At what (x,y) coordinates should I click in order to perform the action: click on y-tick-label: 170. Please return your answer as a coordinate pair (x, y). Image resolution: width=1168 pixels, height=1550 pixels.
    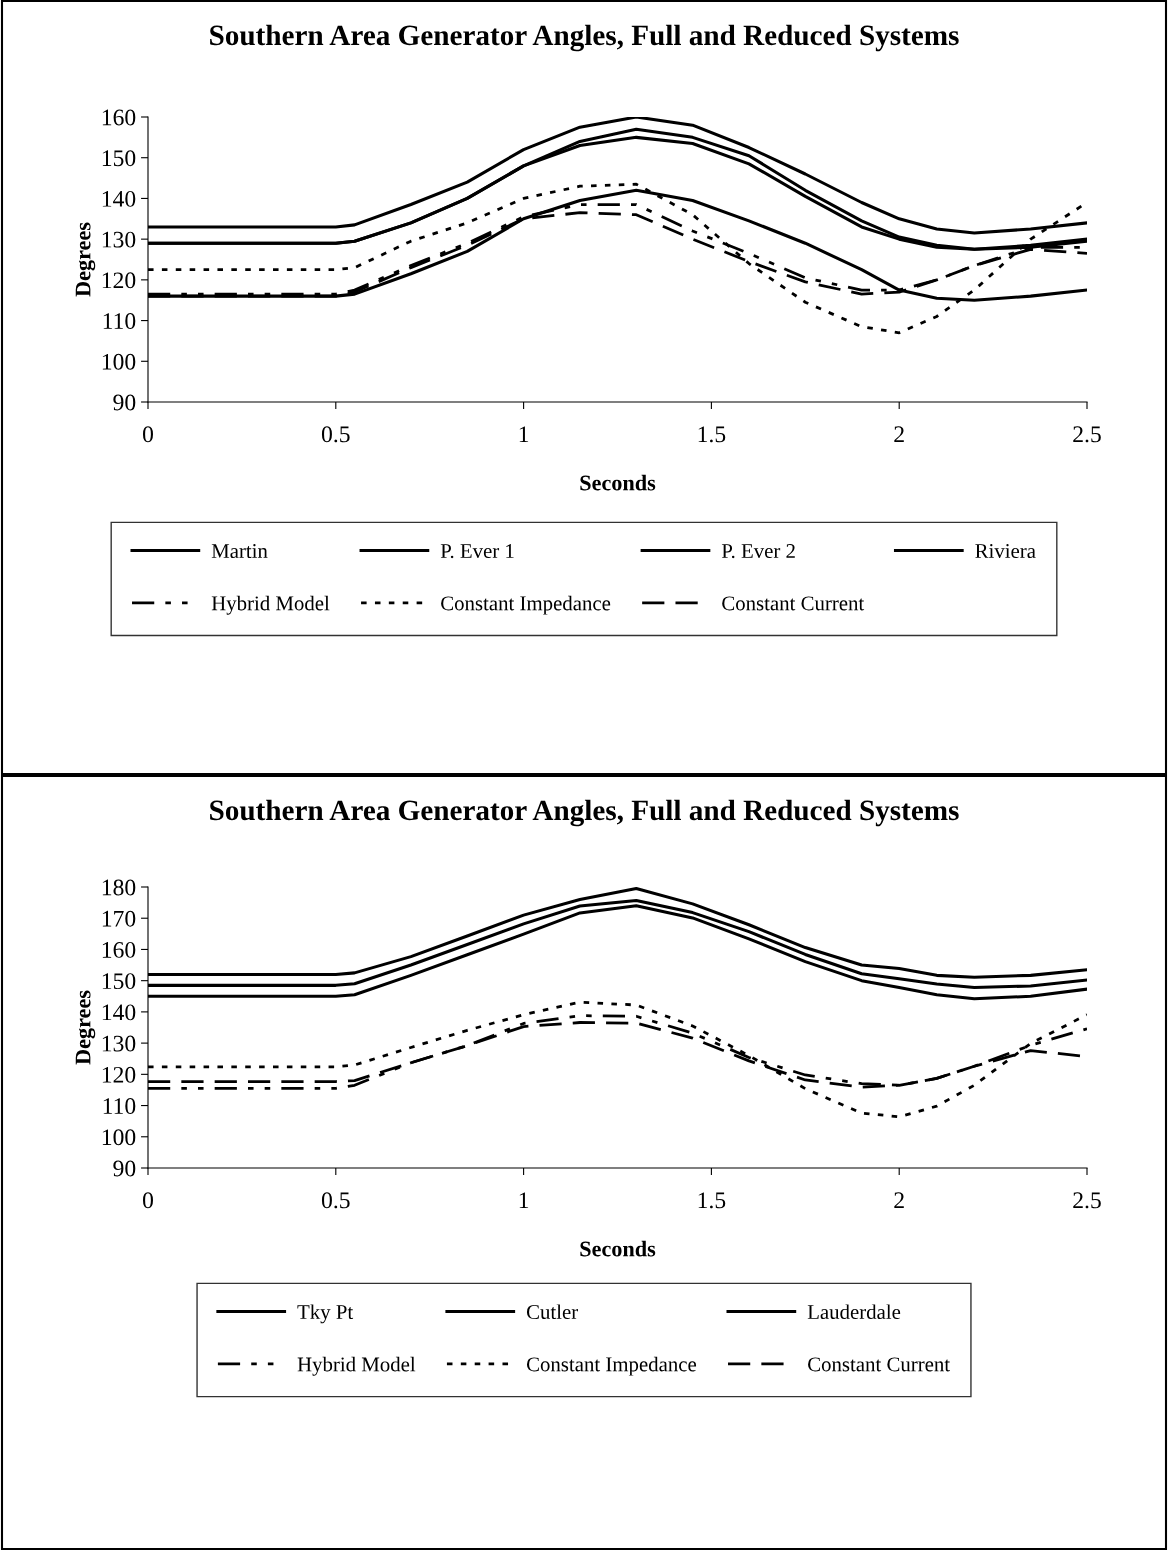
    Looking at the image, I should click on (119, 918).